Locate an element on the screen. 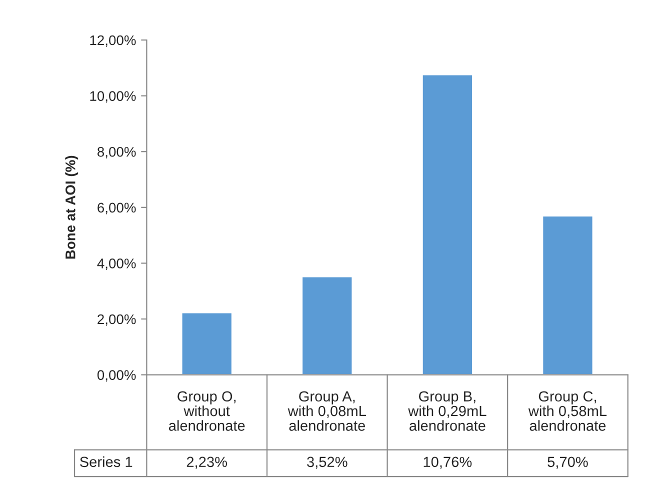 This screenshot has width=652, height=488. x-tick-label: Group O, without alendronate is located at coordinates (206, 411).